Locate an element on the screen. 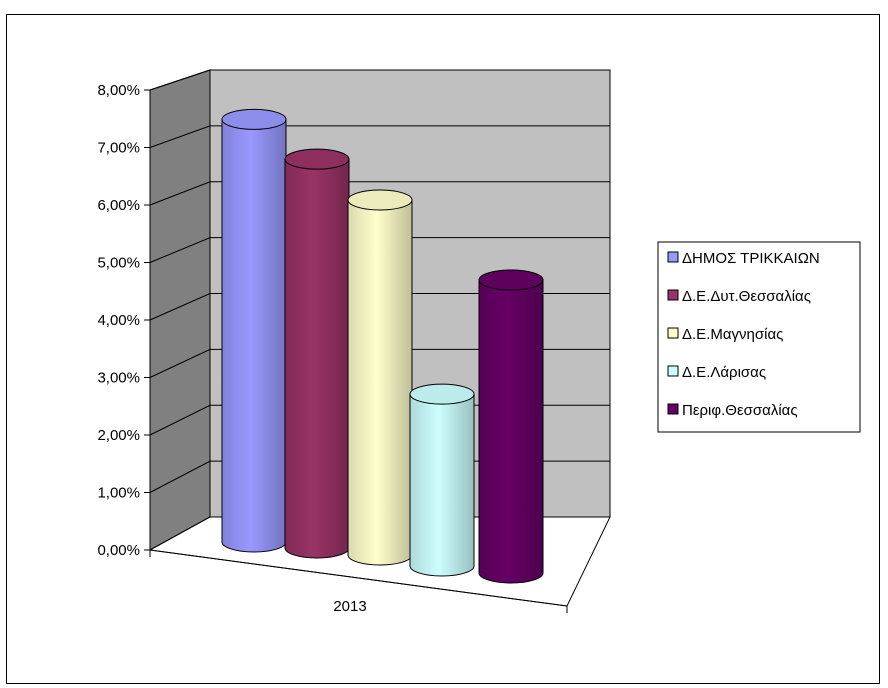  y-tick-label: 2,00% is located at coordinates (118, 435).